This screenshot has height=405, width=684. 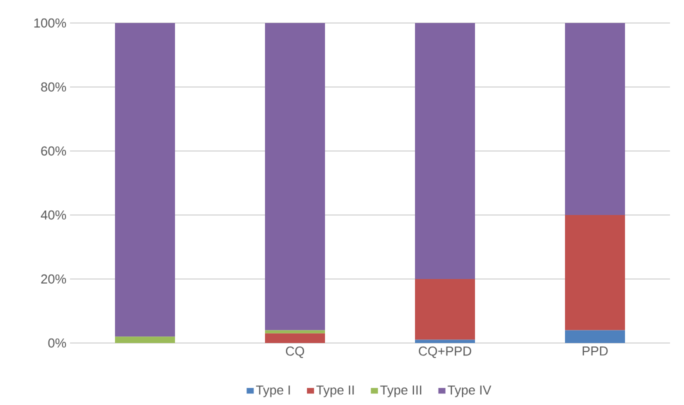 I want to click on y-tick-label: 0%, so click(x=57, y=343).